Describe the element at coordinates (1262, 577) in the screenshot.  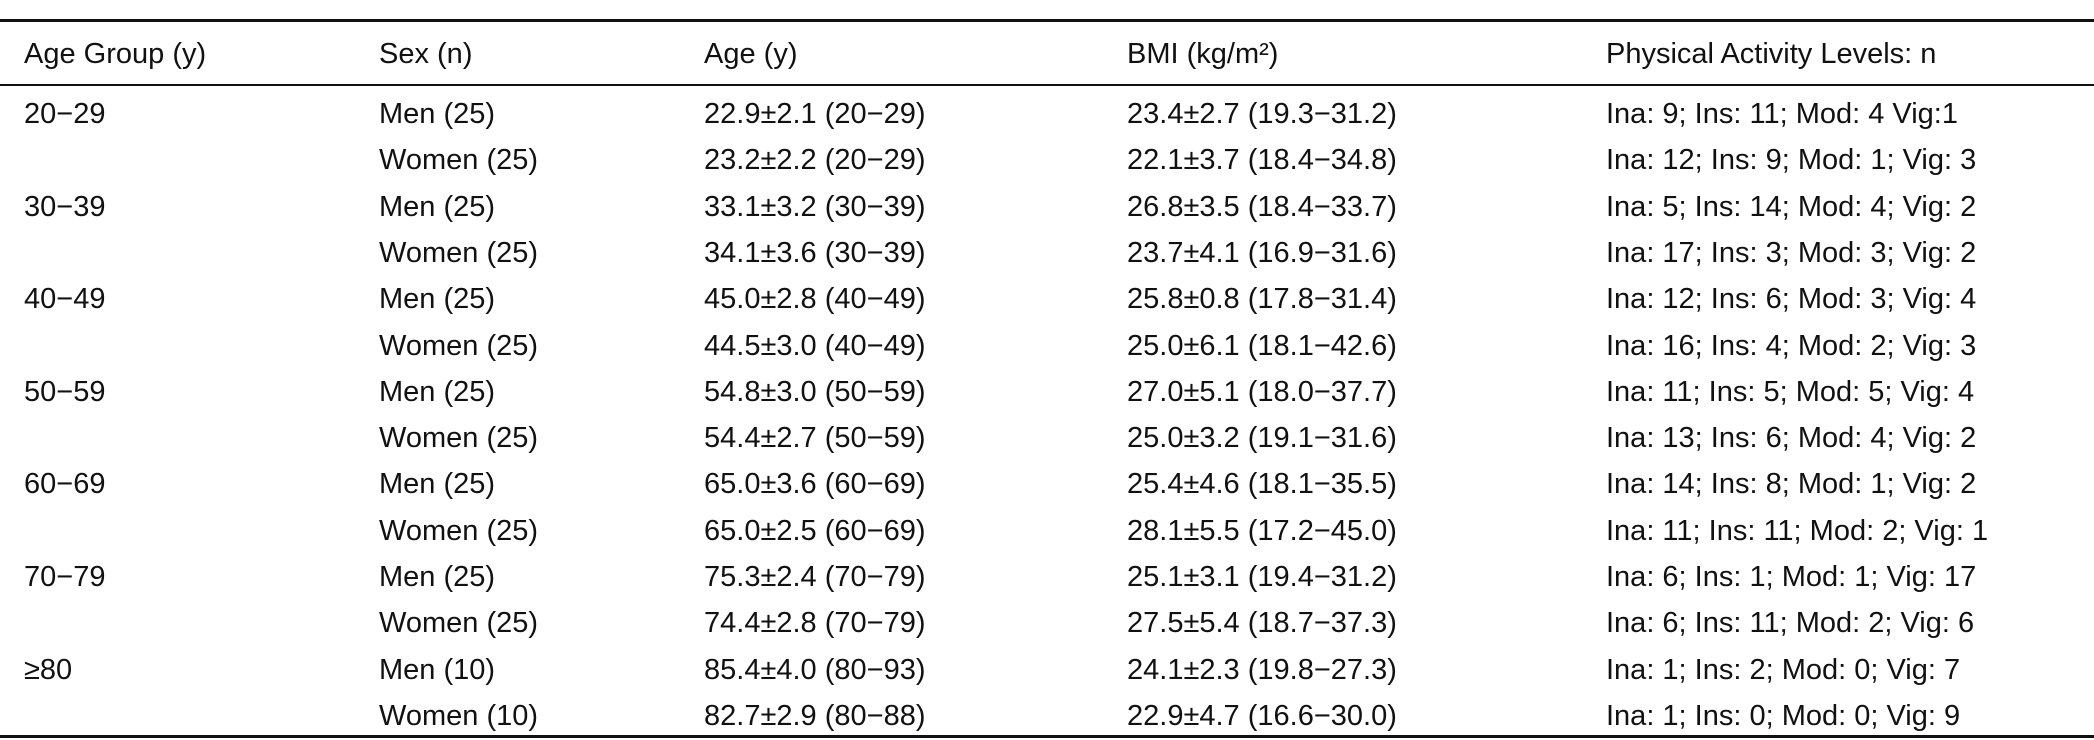
I see `table-cell: 25.1±3.1 (19.4−31.2)` at that location.